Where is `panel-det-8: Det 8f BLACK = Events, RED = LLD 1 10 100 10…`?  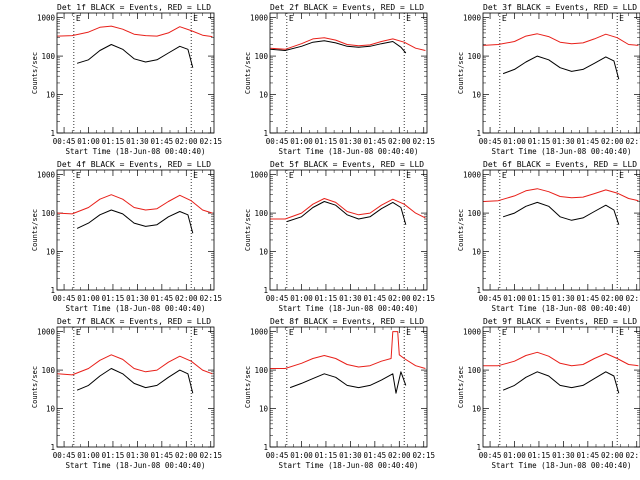
panel-det-8: Det 8f BLACK = Events, RED = LLD 1 10 100 10… is located at coordinates (339, 393).